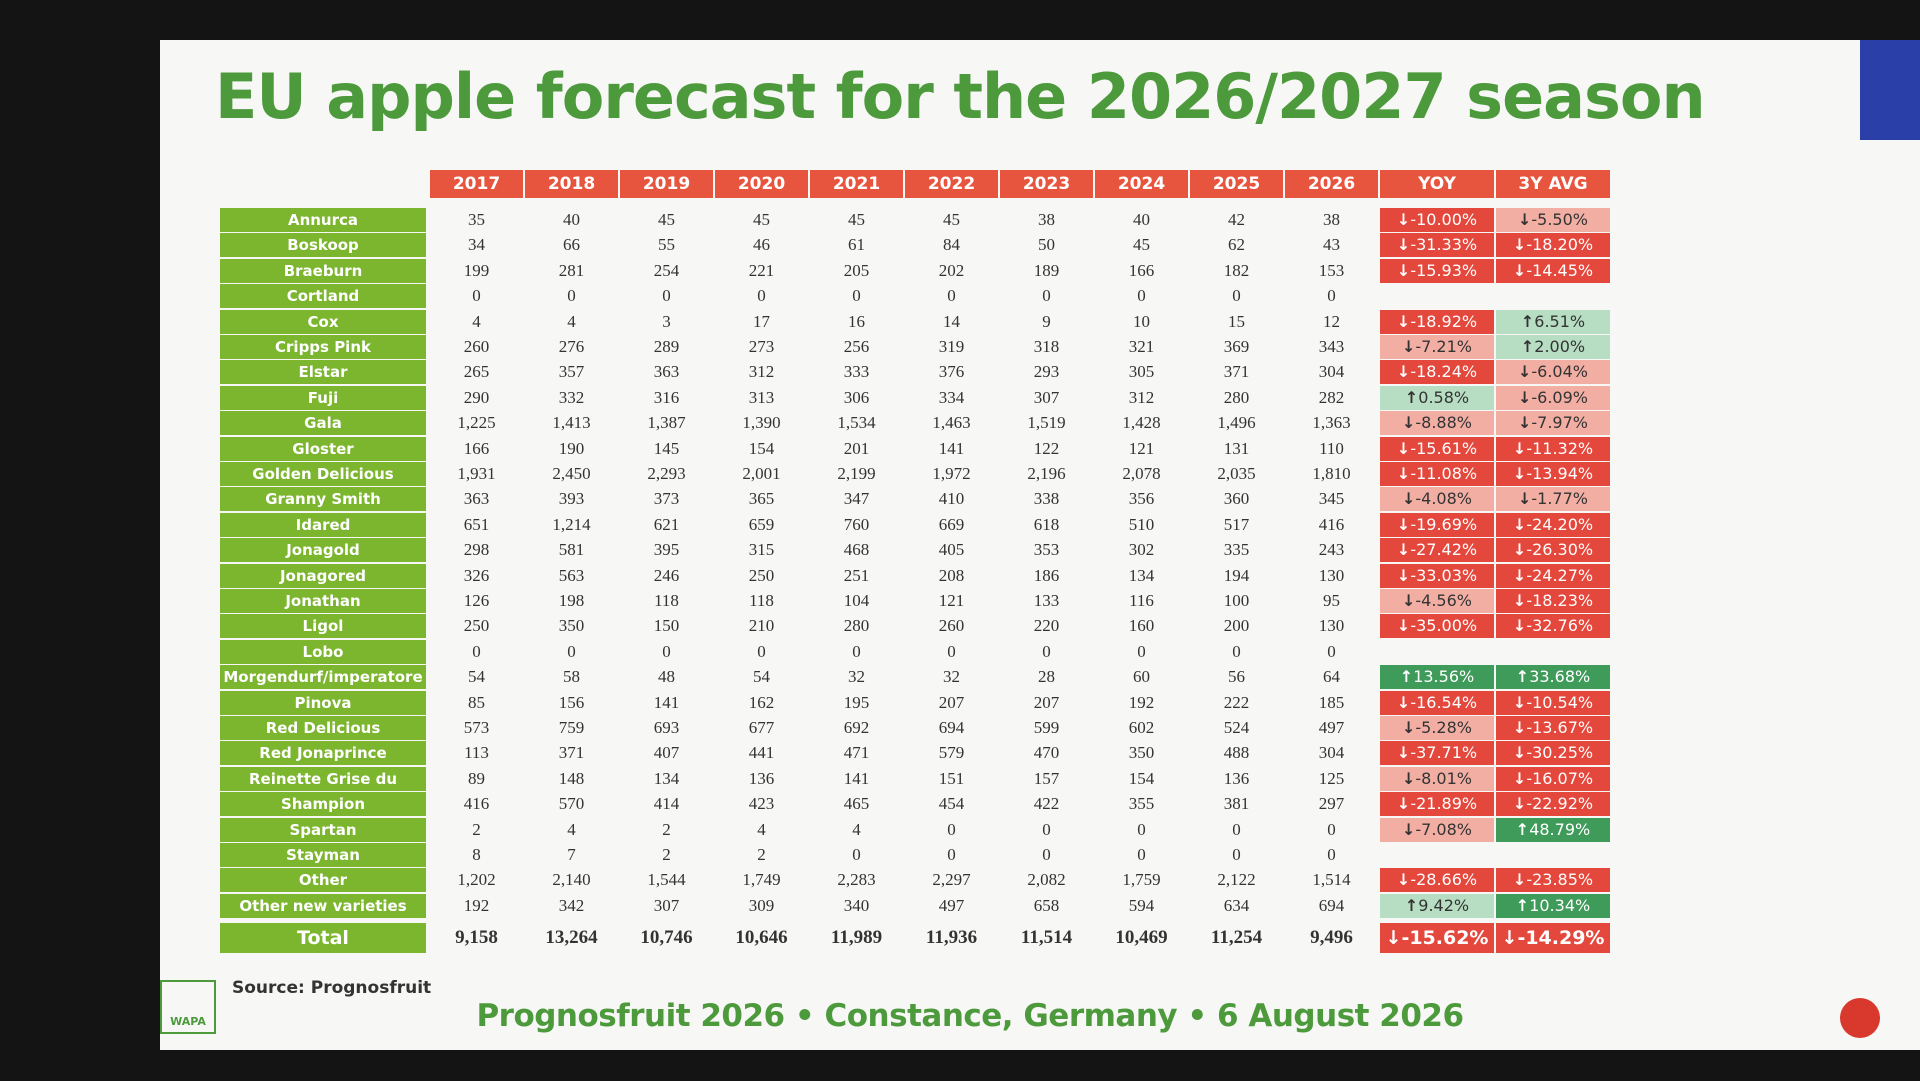  Describe the element at coordinates (323, 551) in the screenshot. I see `variety-label: Jonagold` at that location.